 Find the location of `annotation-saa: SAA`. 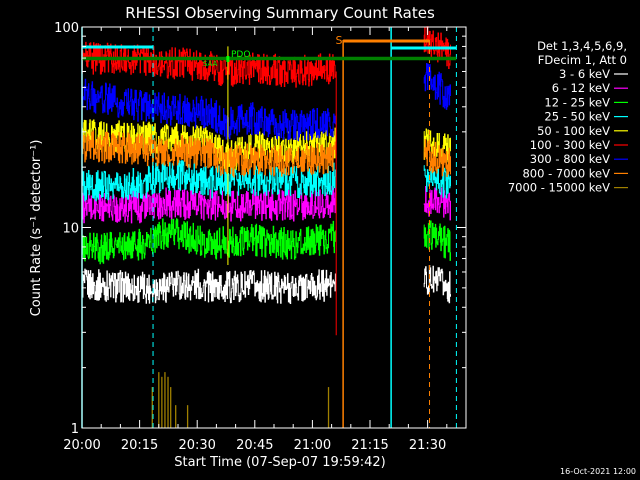

annotation-saa: SAA is located at coordinates (210, 64).